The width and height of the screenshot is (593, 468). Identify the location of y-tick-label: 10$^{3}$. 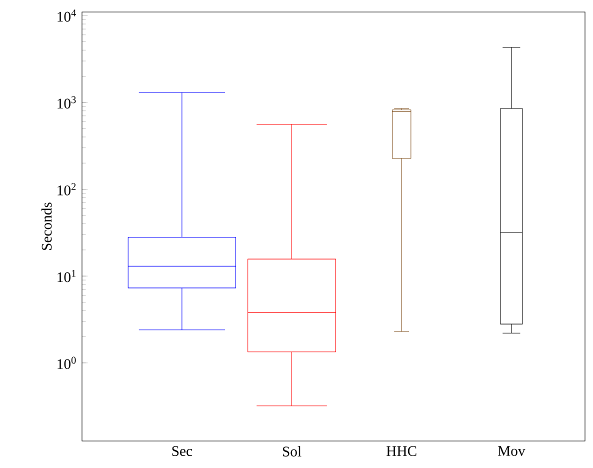
(67, 102).